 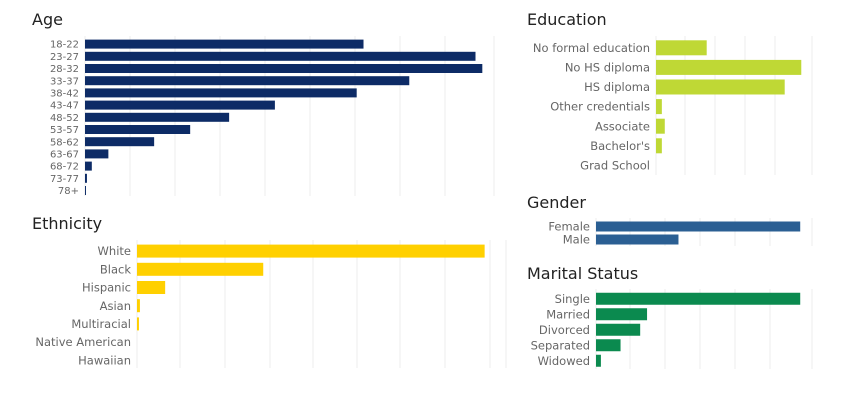 I want to click on ethnicity-label-native-american: Native American, so click(x=83, y=342).